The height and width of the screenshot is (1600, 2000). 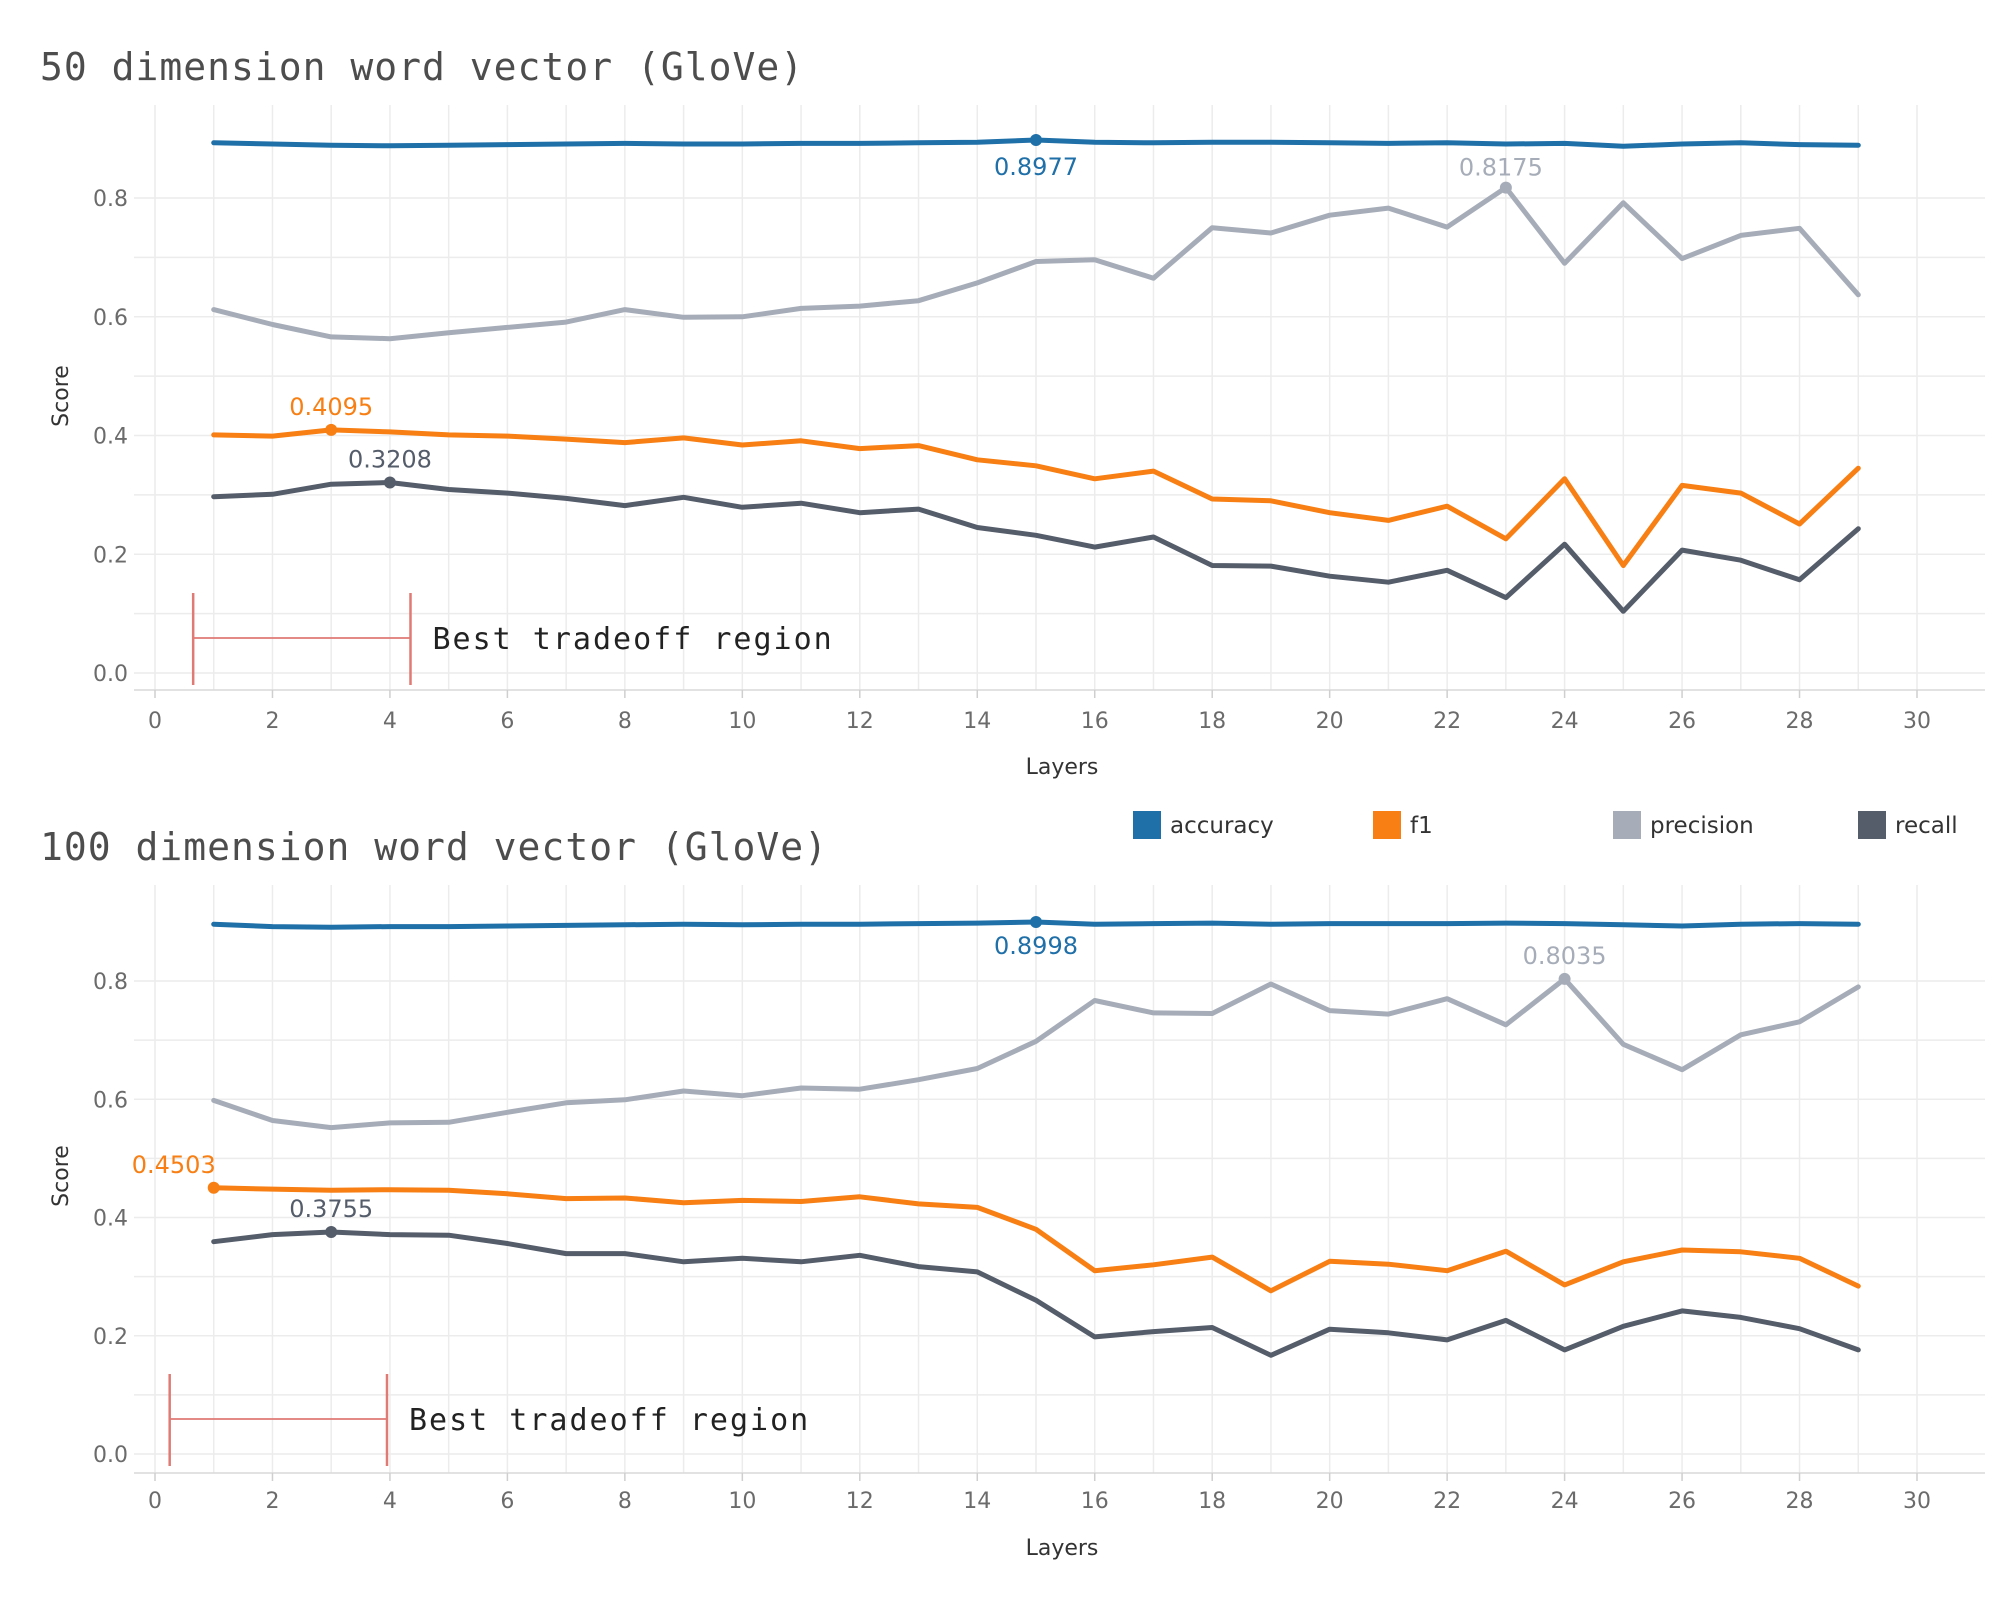 What do you see at coordinates (1421, 826) in the screenshot?
I see `legend-label-f1: f1` at bounding box center [1421, 826].